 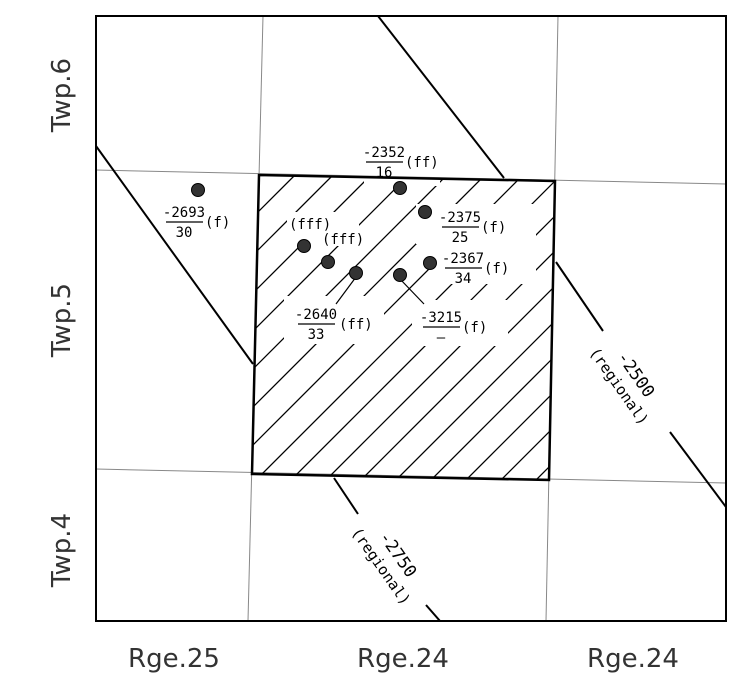 I want to click on well-label: -2375 25 (f), so click(x=472, y=228).